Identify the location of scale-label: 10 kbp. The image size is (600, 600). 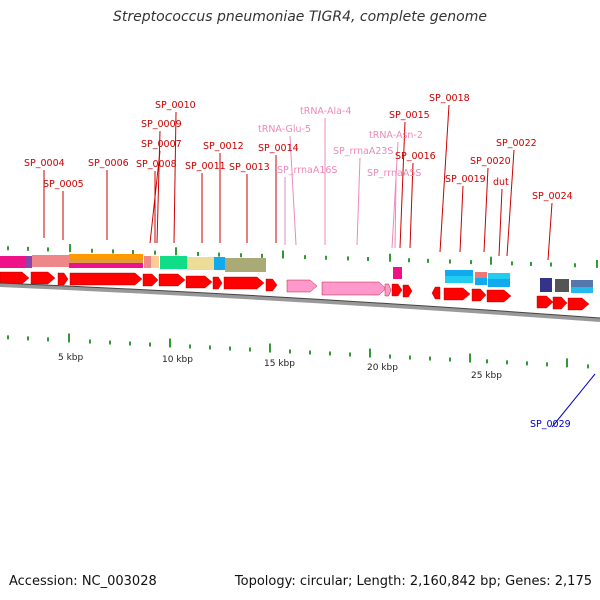
(177, 360).